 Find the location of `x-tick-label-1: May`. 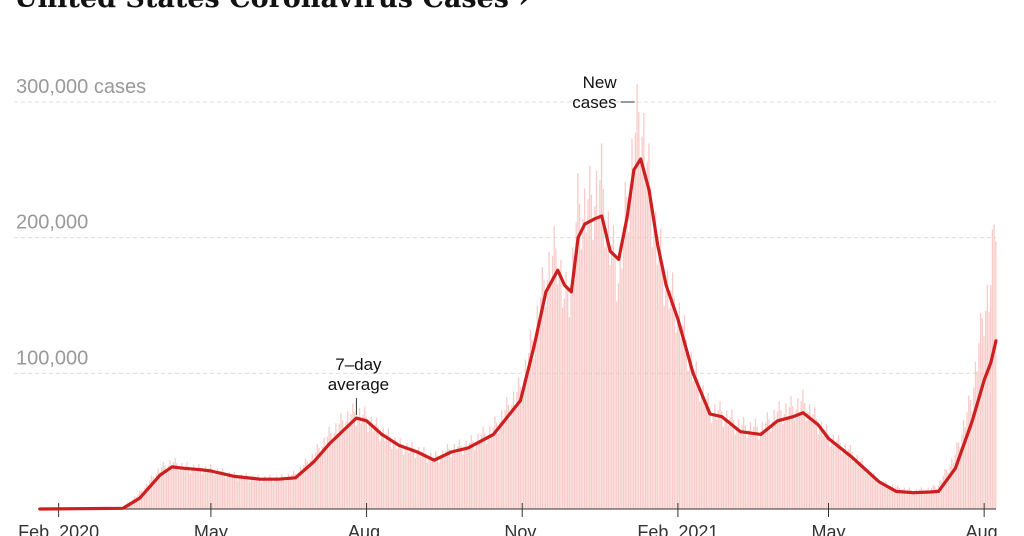

x-tick-label-1: May is located at coordinates (211, 529).